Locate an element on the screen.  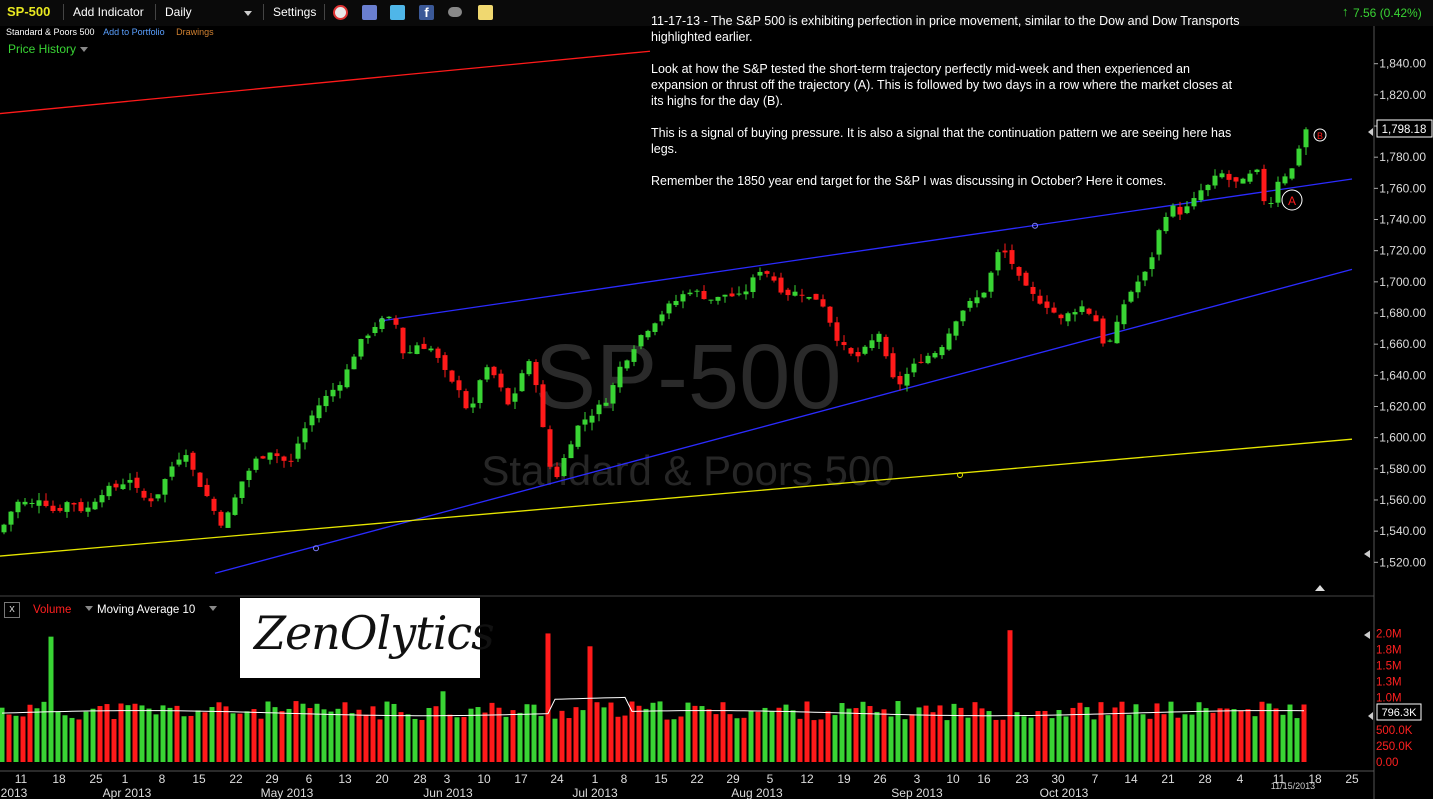
price-history-selector: Price History is located at coordinates (48, 49).